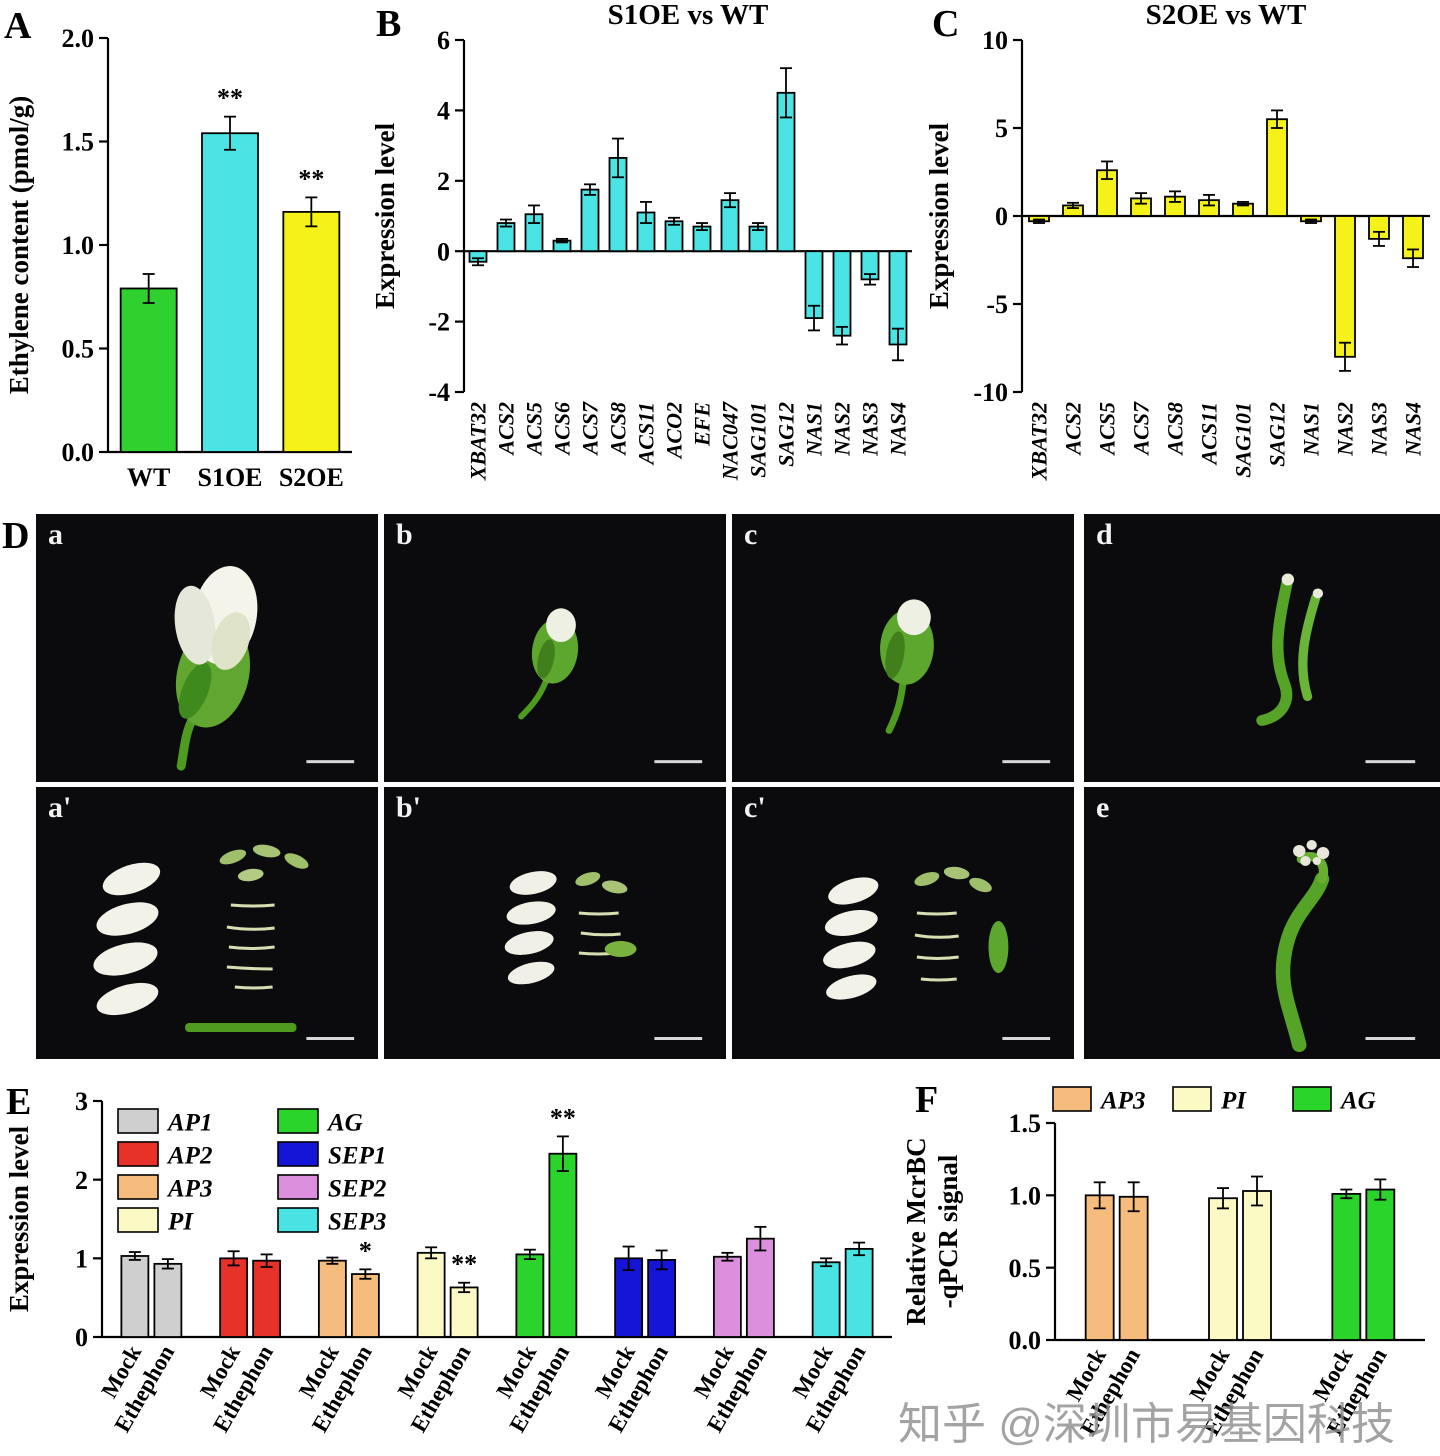 This screenshot has width=1440, height=1456. What do you see at coordinates (1175, 429) in the screenshot?
I see `svg-text: ACS8` at bounding box center [1175, 429].